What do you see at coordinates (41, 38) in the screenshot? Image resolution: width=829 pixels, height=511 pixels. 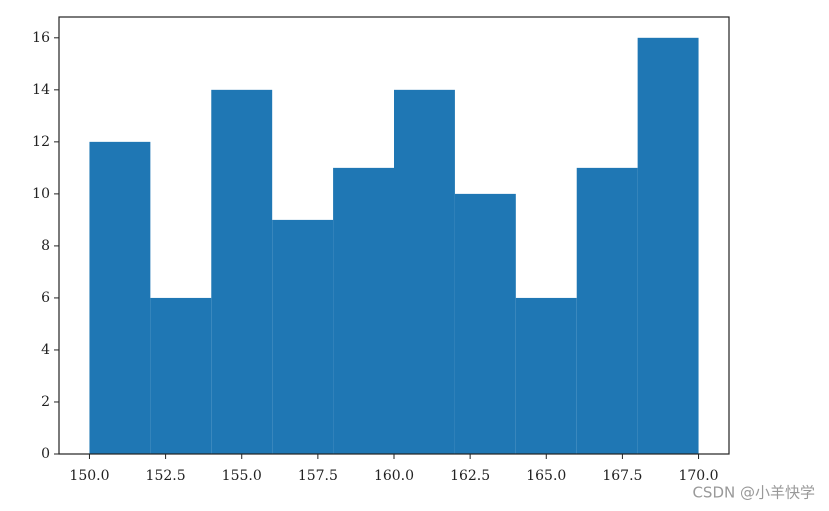 I see `y-tick-label: 16` at bounding box center [41, 38].